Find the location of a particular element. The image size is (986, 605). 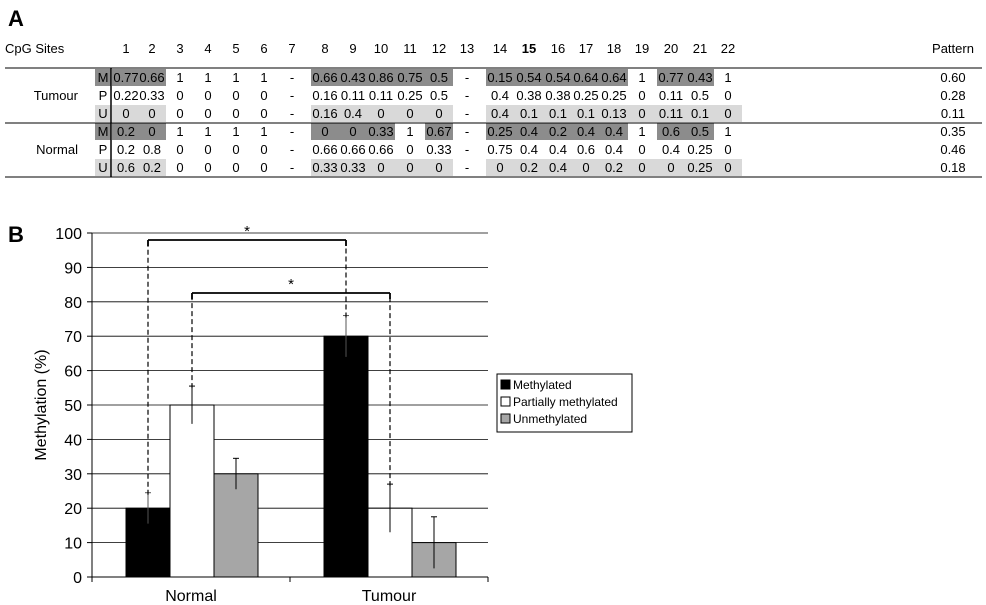

site-number: 19 is located at coordinates (642, 48).